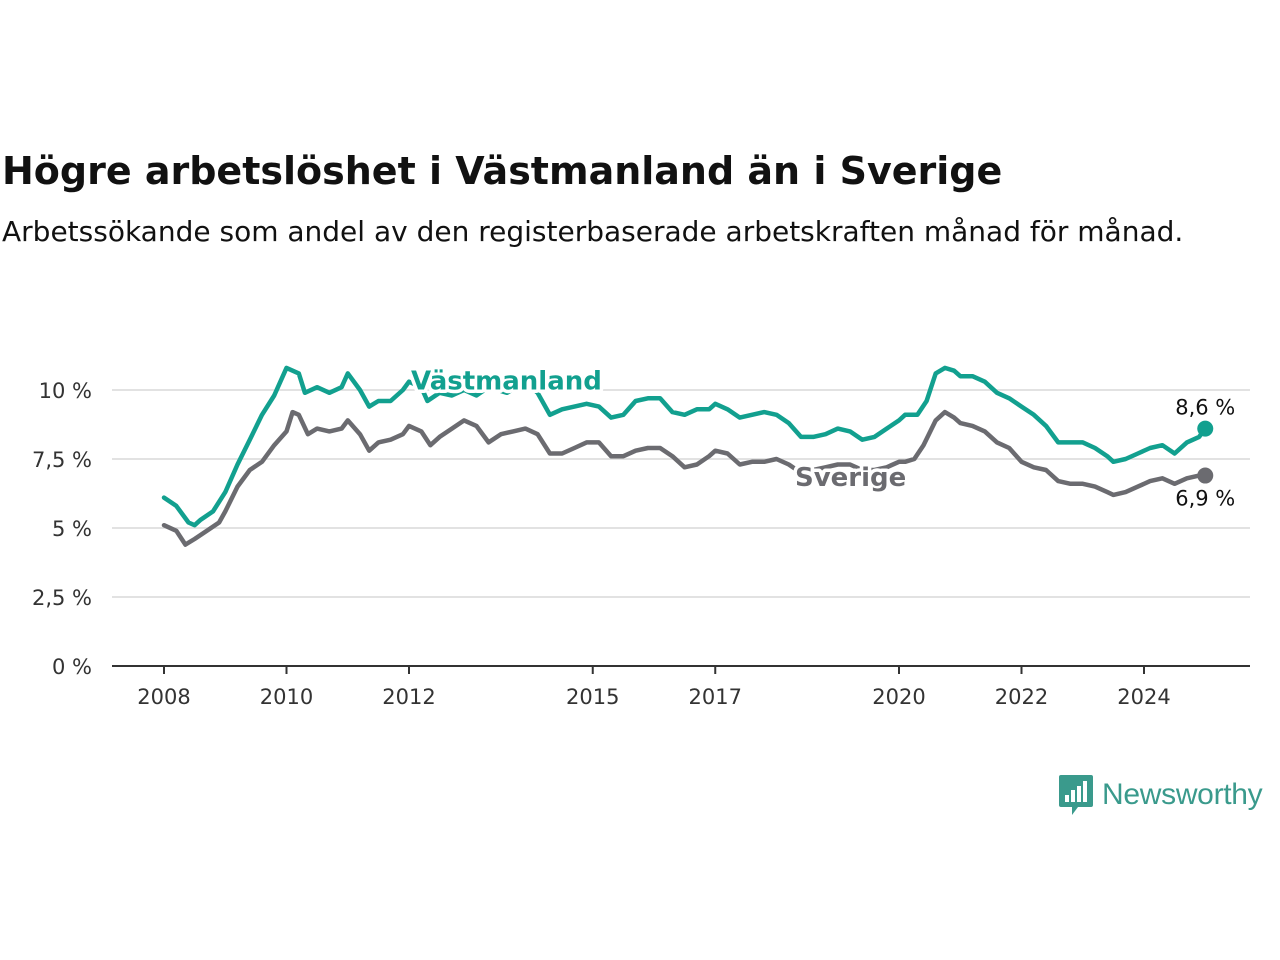 The width and height of the screenshot is (1280, 960). I want to click on y-axis-ticks: 0 % 2,5 % 5 % 7,5 % 10 %, so click(62, 529).